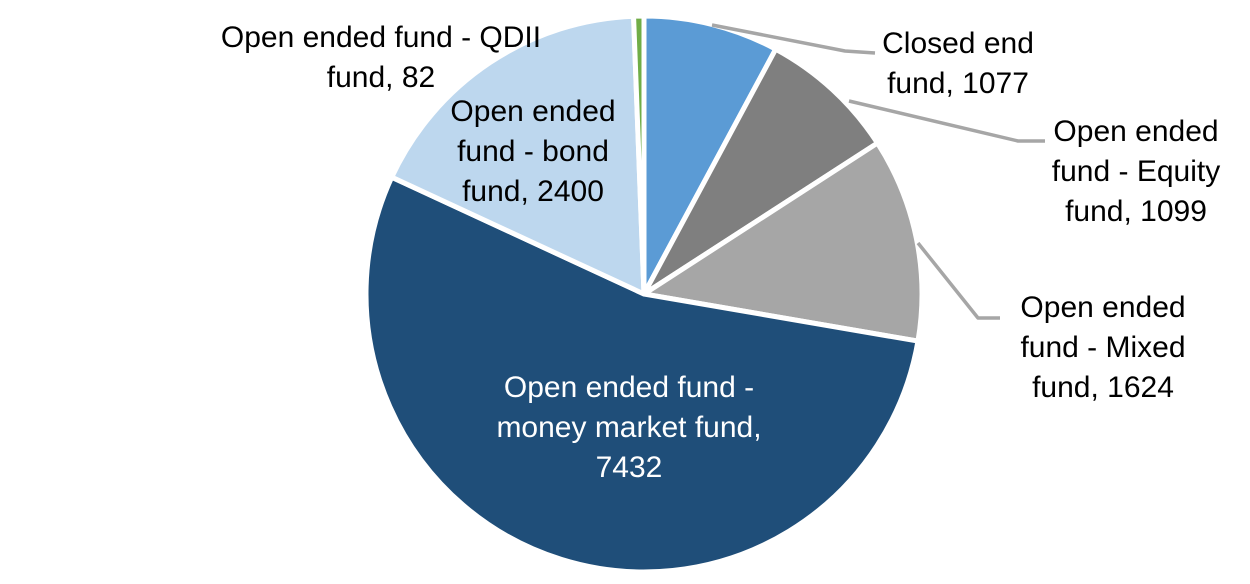 Image resolution: width=1250 pixels, height=584 pixels. What do you see at coordinates (793, 39) in the screenshot?
I see `leader-line-closed-end-fund` at bounding box center [793, 39].